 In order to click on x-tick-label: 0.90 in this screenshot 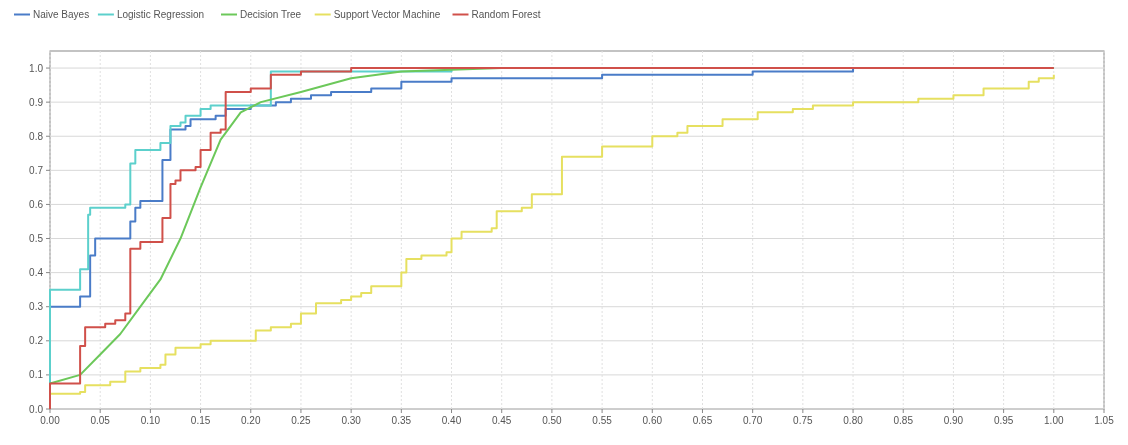, I will do `click(953, 420)`.